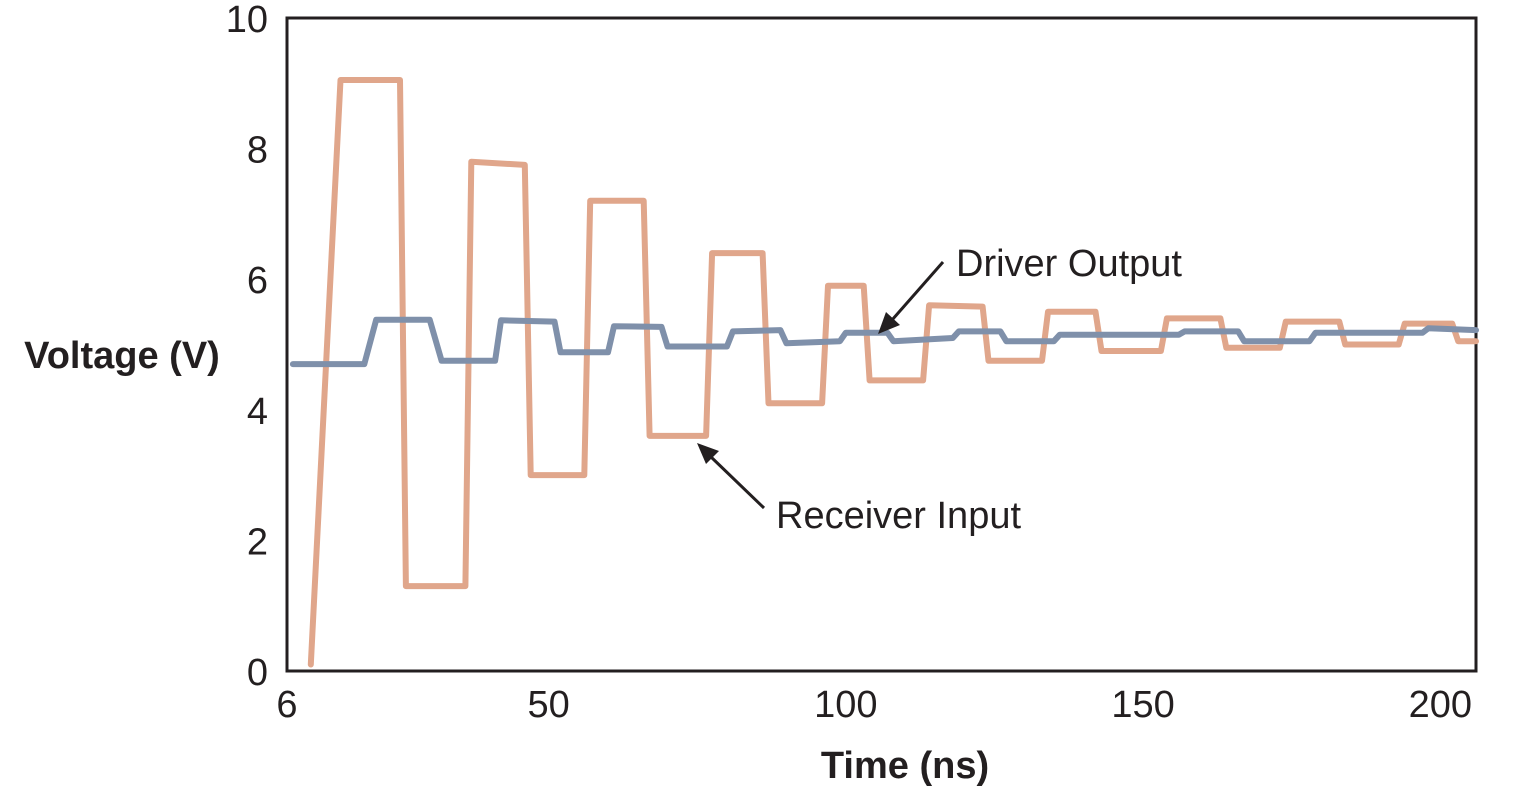 The image size is (1514, 793). I want to click on y-axis-title: Voltage (V), so click(122, 356).